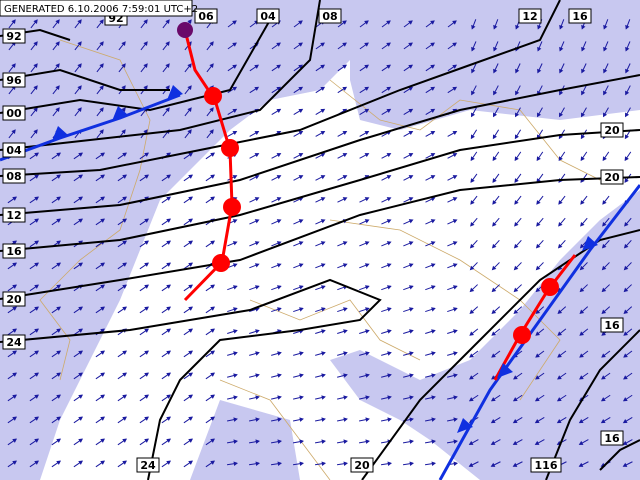  Describe the element at coordinates (465, 425) in the screenshot. I see `cold-front-triangle` at that location.